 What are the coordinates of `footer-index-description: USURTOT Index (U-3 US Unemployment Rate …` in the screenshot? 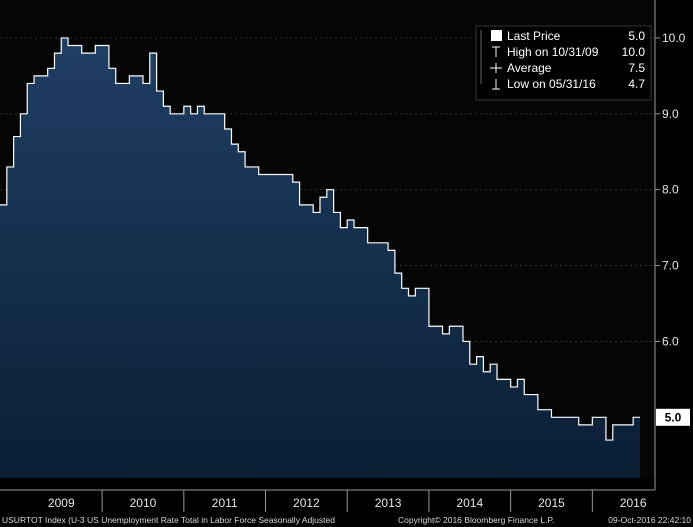 It's located at (168, 520).